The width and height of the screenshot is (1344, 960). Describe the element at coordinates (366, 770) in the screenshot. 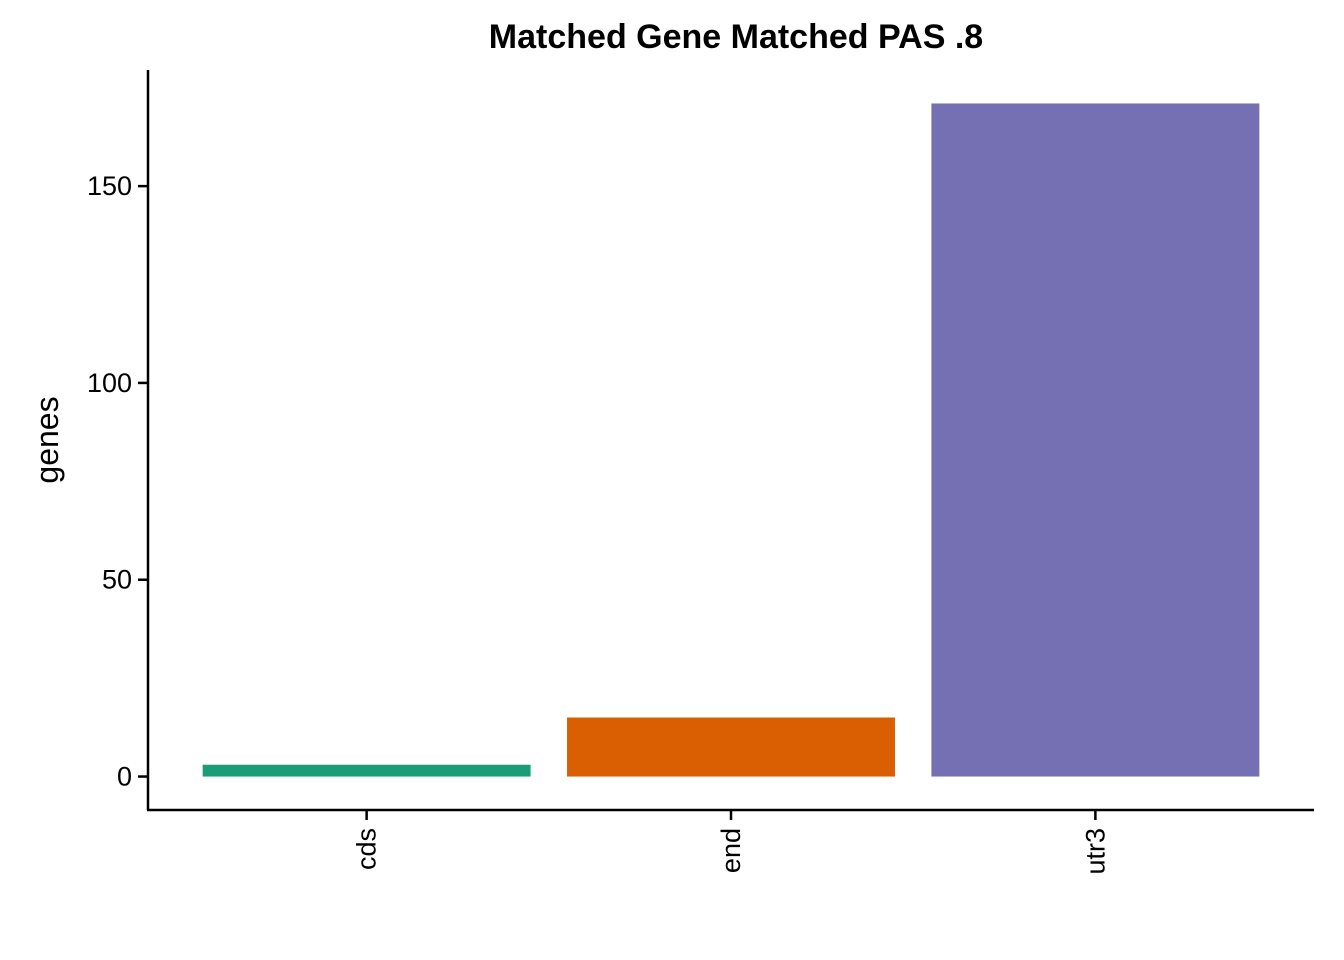

I see `bar-cds` at that location.